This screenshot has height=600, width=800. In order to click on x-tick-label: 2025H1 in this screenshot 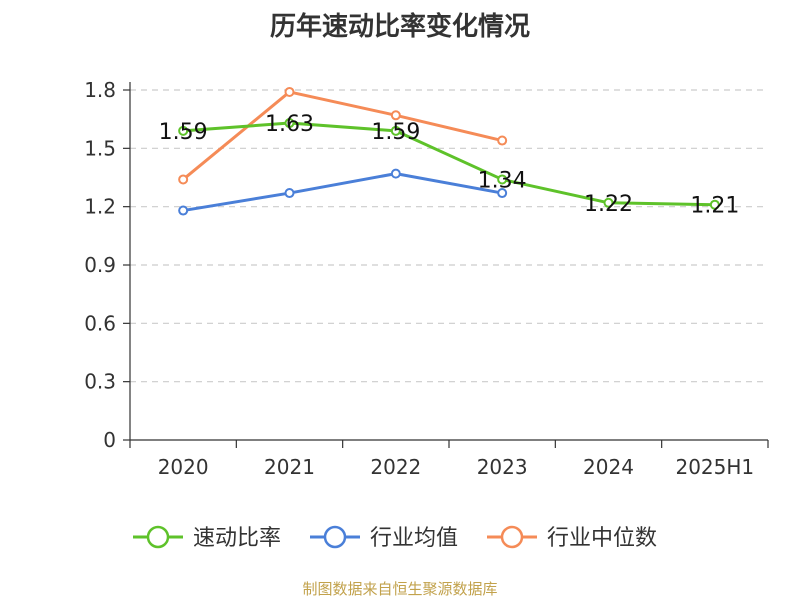, I will do `click(714, 467)`.